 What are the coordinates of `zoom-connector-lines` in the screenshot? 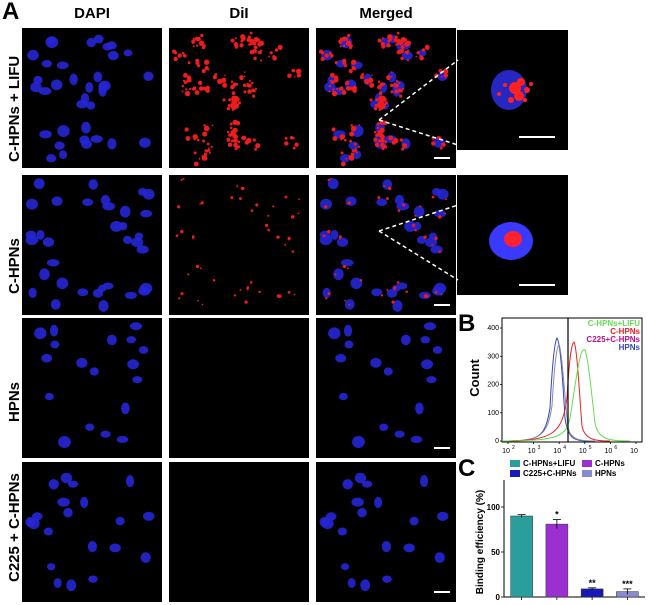 It's located at (418, 170).